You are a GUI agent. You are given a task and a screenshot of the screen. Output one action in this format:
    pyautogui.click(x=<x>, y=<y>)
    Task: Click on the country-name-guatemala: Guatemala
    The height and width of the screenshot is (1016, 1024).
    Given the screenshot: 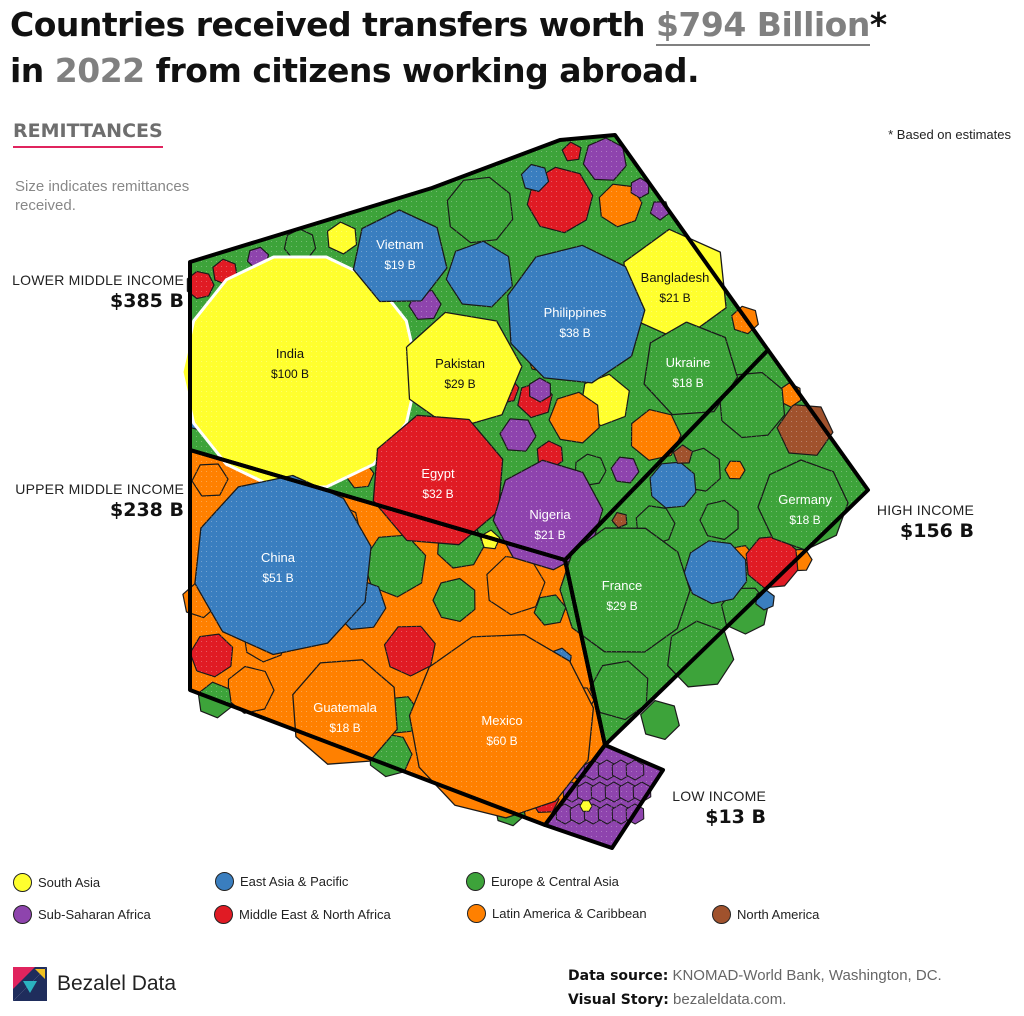 What is the action you would take?
    pyautogui.click(x=345, y=707)
    